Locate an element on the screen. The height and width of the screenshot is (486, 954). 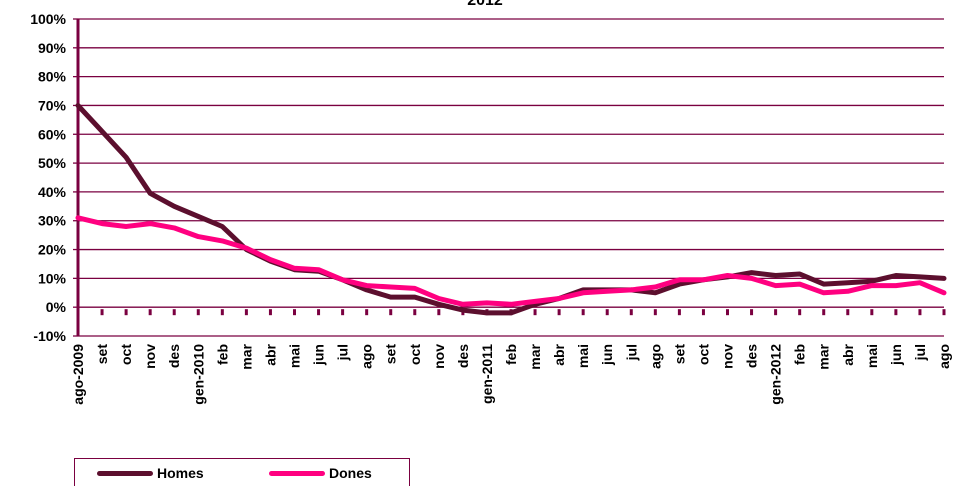
y-tick-label: 90% is located at coordinates (52, 48).